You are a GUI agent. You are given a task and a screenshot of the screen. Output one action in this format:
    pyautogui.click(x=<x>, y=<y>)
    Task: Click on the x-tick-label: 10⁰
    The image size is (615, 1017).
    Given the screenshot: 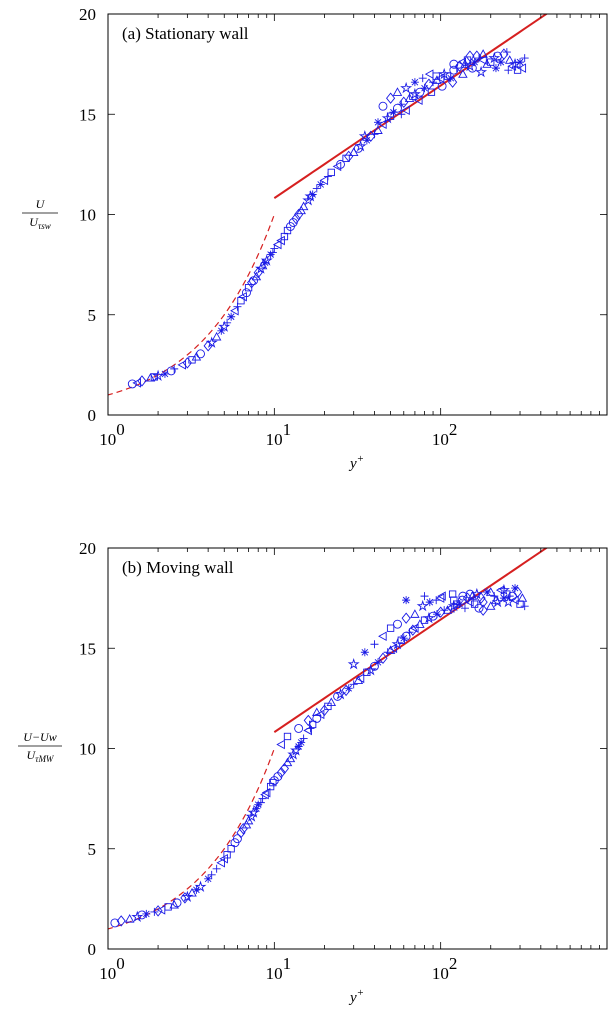 What is the action you would take?
    pyautogui.click(x=112, y=968)
    